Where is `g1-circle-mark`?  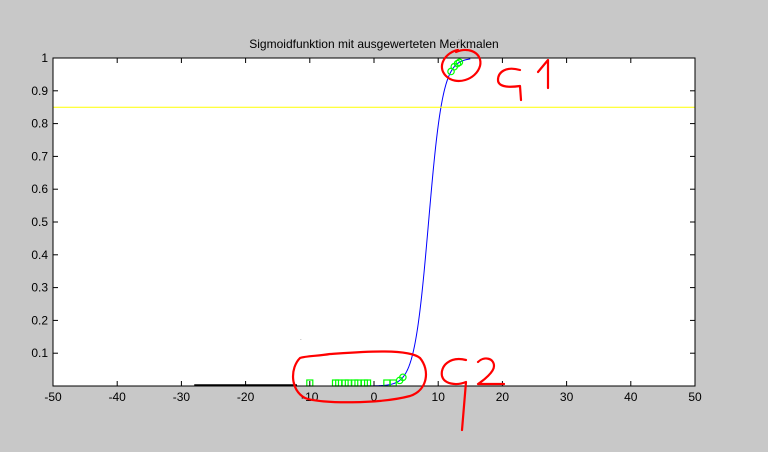
g1-circle-mark is located at coordinates (461, 65).